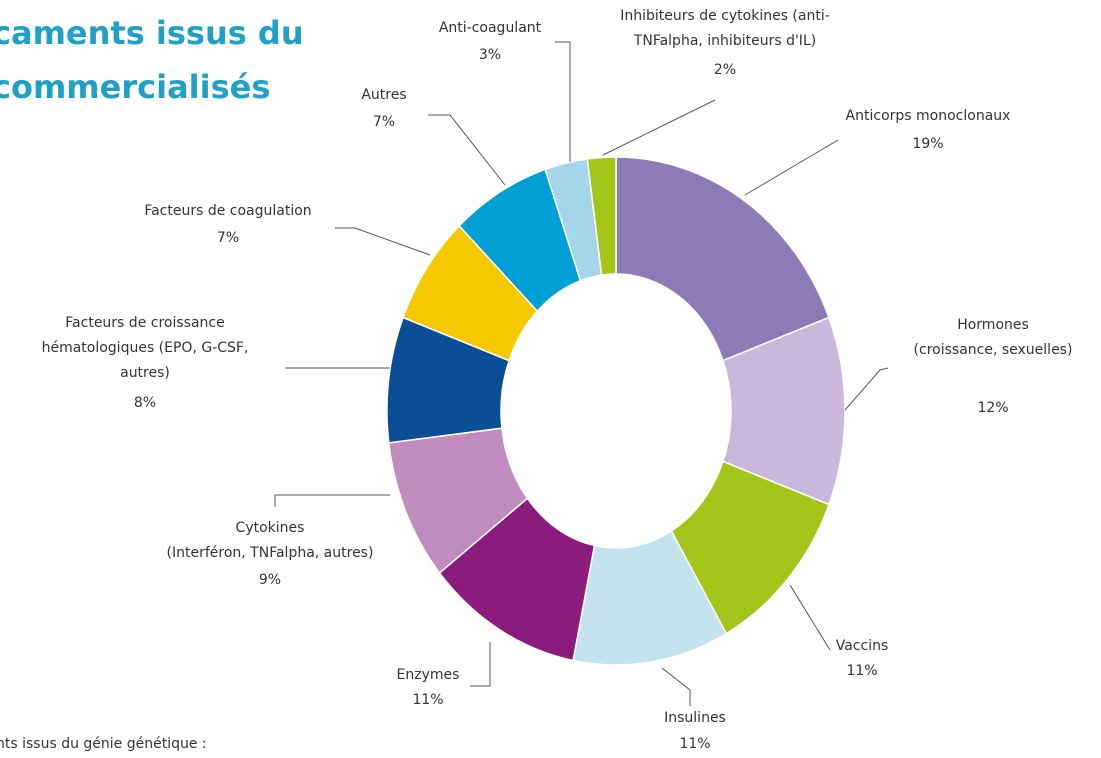 The image size is (1101, 758). What do you see at coordinates (270, 580) in the screenshot?
I see `value-label: 9%` at bounding box center [270, 580].